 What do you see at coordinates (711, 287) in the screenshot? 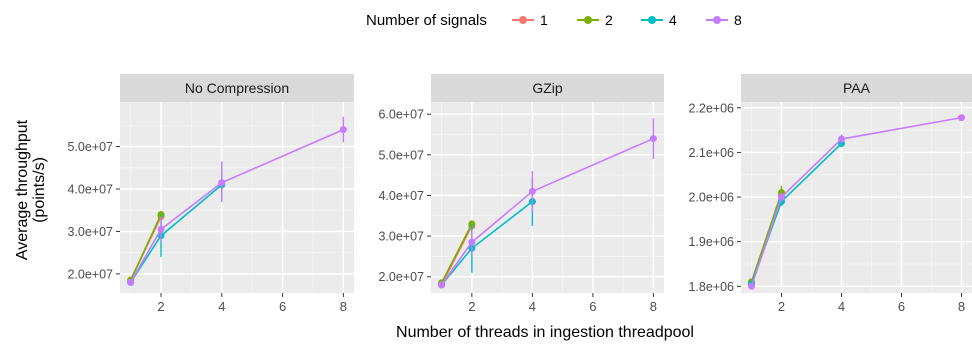
I see `y-tick-label: 1.8e+06` at bounding box center [711, 287].